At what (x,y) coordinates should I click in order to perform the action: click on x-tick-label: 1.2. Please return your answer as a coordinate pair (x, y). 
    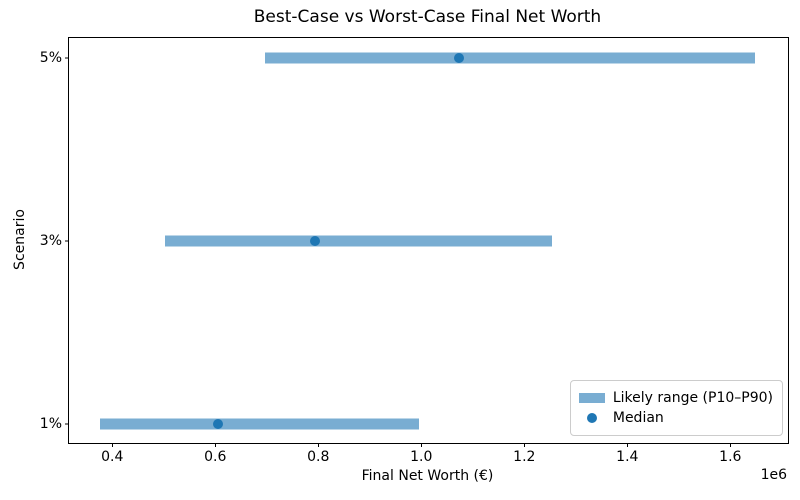
    Looking at the image, I should click on (524, 457).